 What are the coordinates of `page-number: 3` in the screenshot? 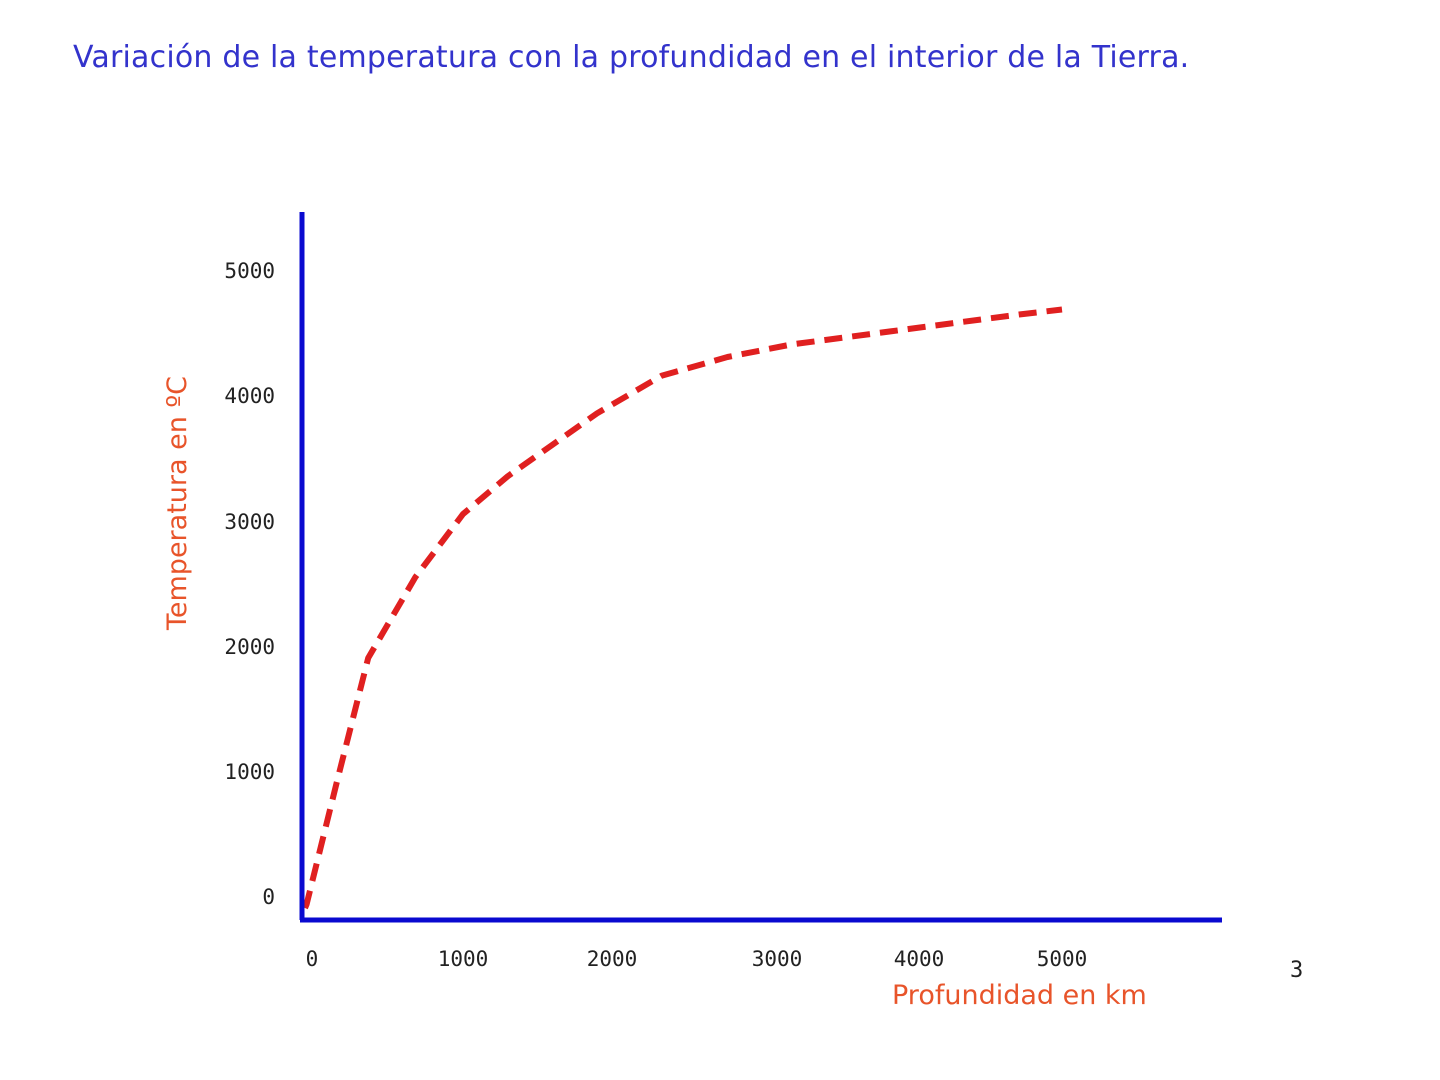 It's located at (1297, 970).